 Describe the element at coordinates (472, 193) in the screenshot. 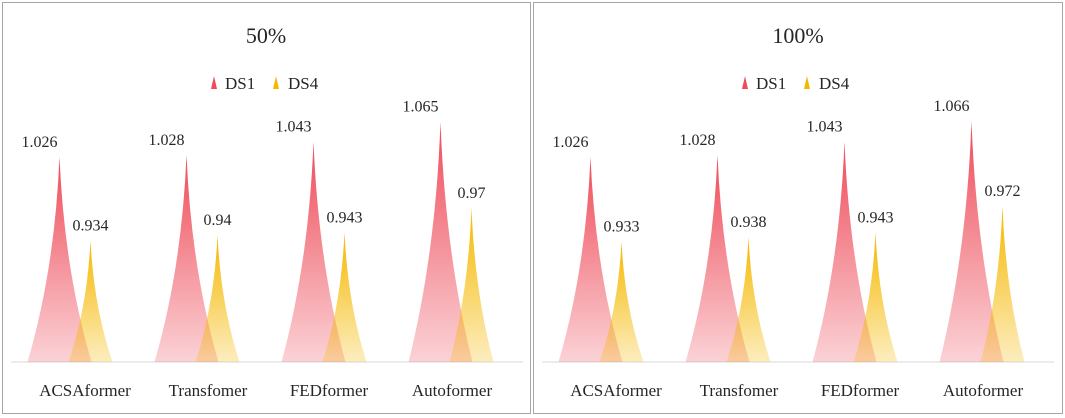

I see `data-label: 0.97` at that location.